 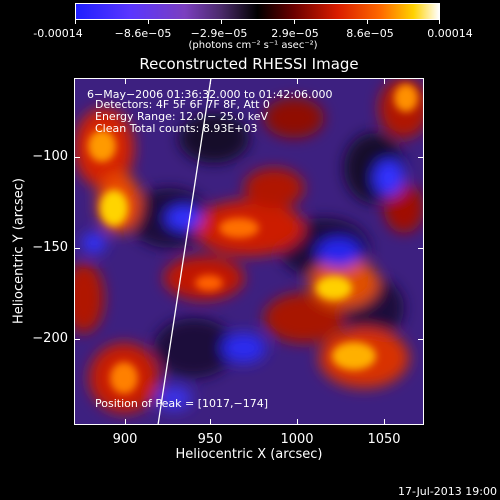 I want to click on colorbar-label: -0.00014, so click(x=58, y=33).